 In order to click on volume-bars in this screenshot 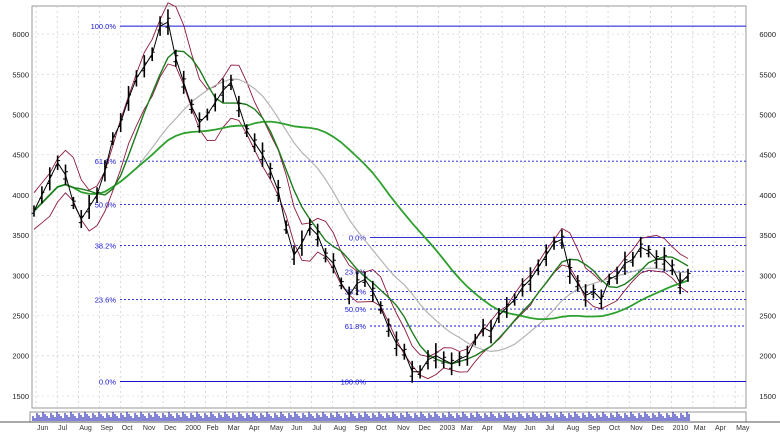, I will do `click(361, 416)`.